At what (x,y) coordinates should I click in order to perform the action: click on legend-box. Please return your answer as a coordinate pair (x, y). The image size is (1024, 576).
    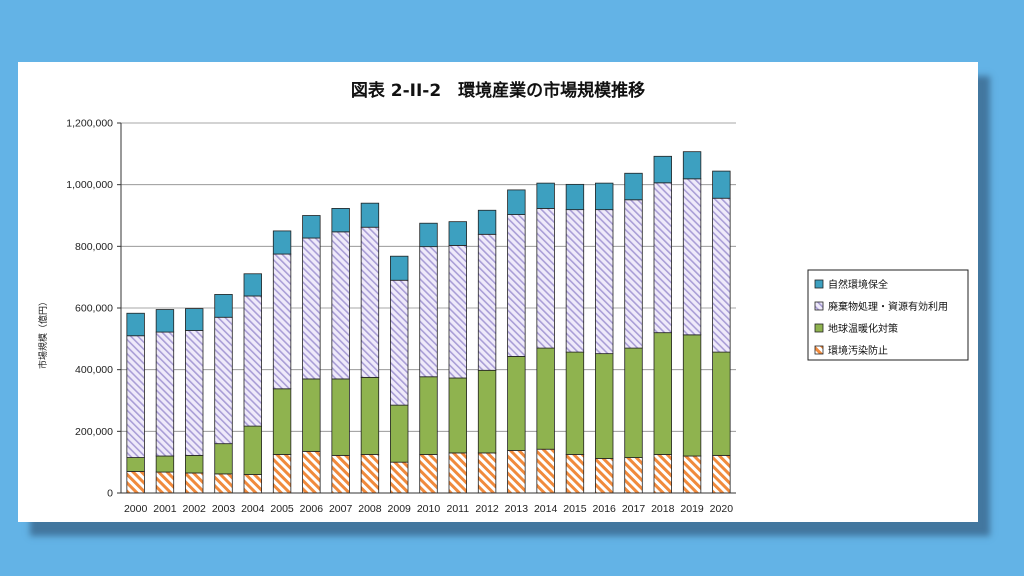
    Looking at the image, I should click on (888, 315).